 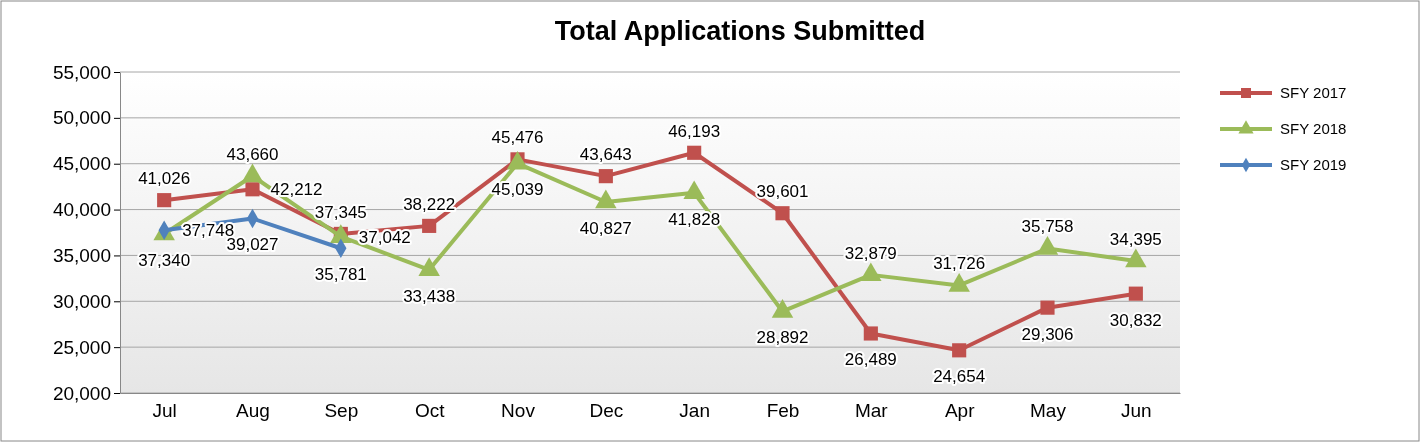 What do you see at coordinates (81, 256) in the screenshot?
I see `y-tick-label: 35,000` at bounding box center [81, 256].